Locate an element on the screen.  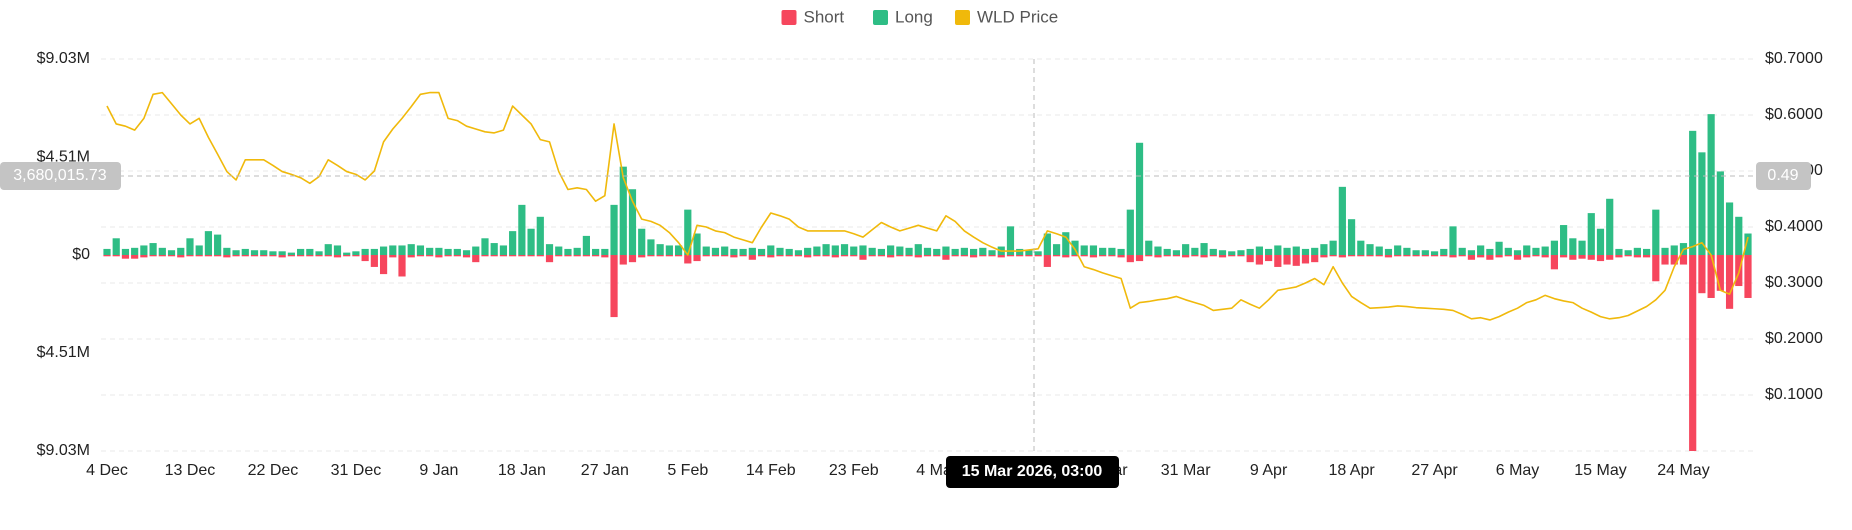
y2-tick-label: $0.7000 is located at coordinates (1794, 58).